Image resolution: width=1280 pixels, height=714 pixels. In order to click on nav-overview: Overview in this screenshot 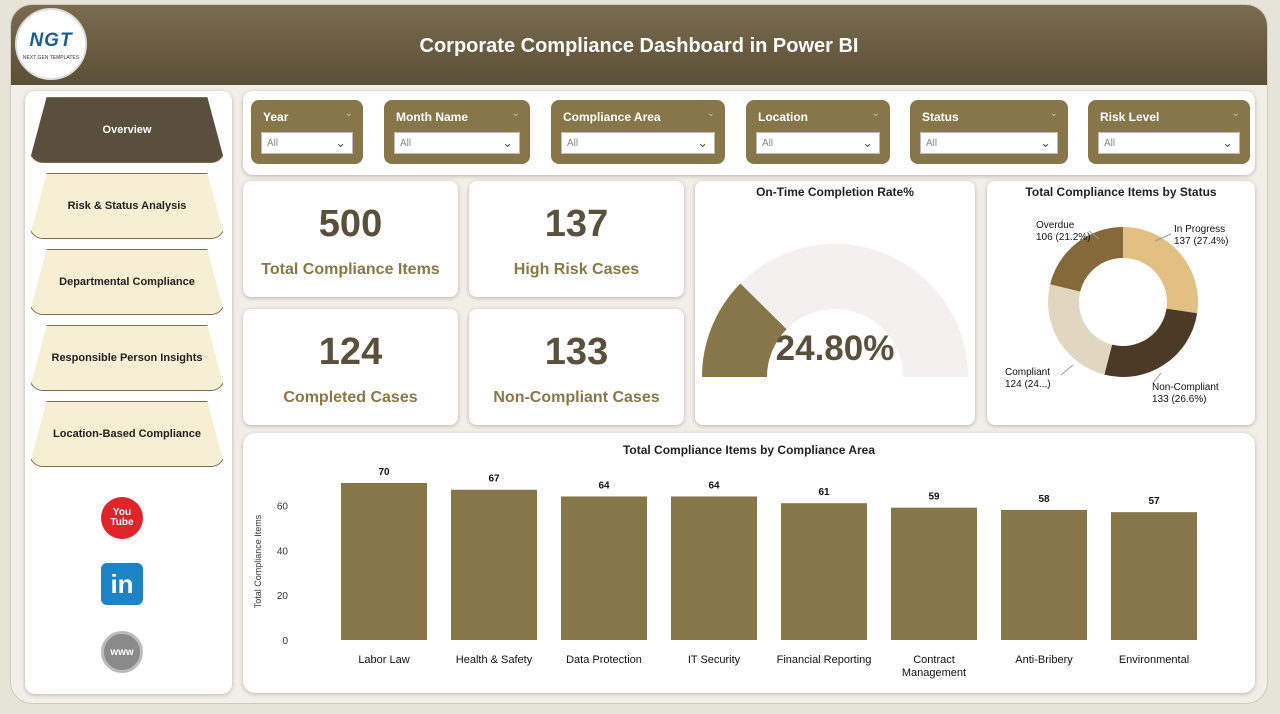, I will do `click(127, 130)`.